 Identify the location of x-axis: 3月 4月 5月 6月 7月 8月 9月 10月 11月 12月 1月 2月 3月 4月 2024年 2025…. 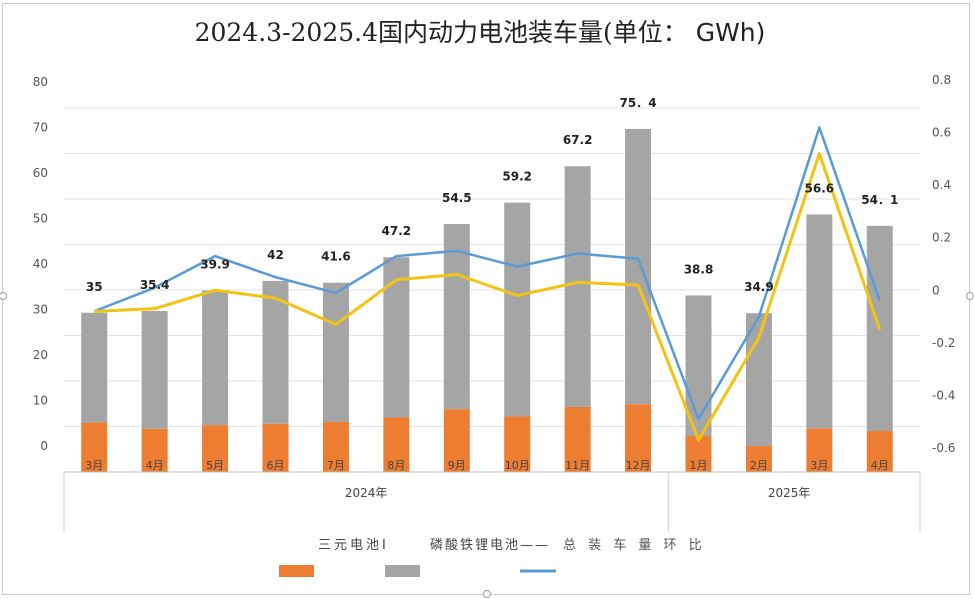
(492, 495).